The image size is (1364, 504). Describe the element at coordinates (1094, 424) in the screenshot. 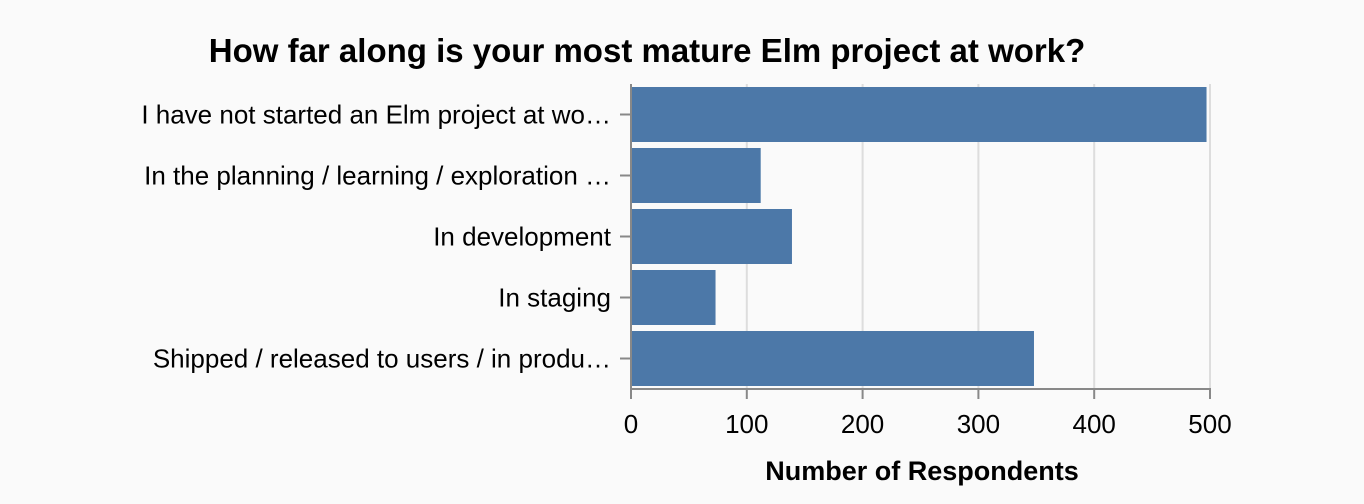

I see `x-tick-label-400: 400` at that location.